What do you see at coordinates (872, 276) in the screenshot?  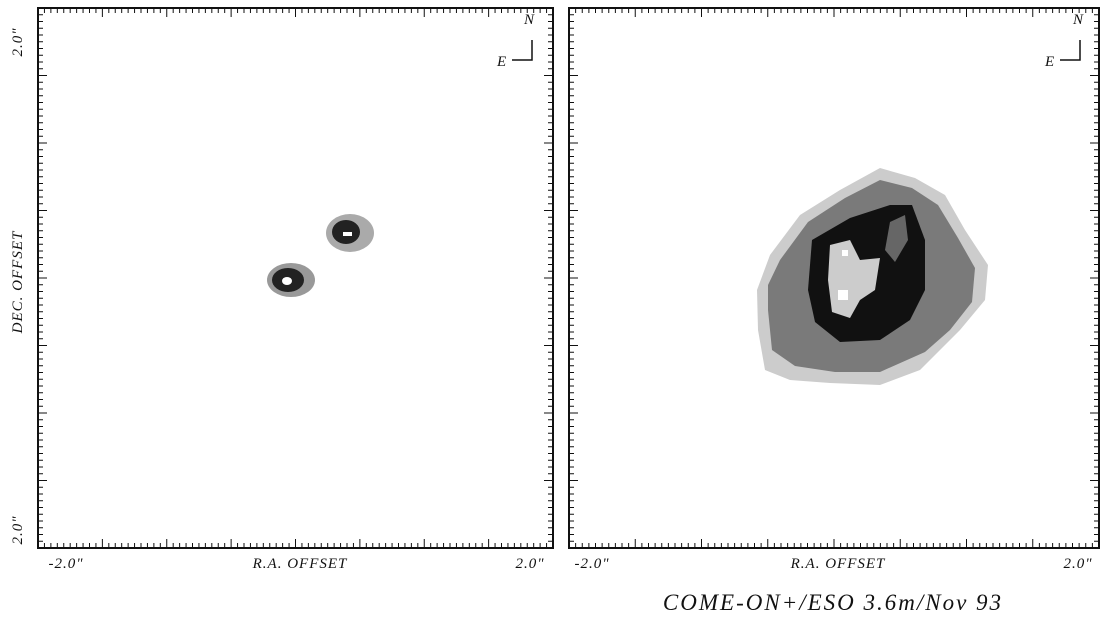 I see `right-nebula` at bounding box center [872, 276].